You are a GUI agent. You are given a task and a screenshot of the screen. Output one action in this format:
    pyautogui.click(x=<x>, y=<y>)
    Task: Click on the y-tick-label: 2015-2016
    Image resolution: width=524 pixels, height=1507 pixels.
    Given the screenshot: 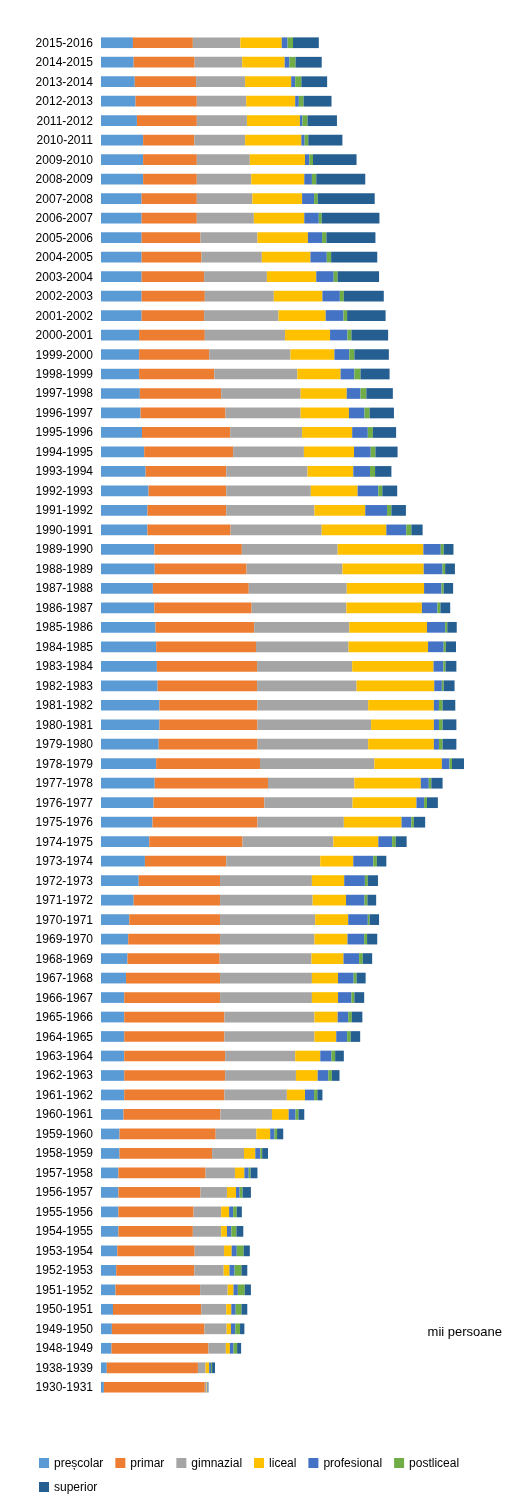 What is the action you would take?
    pyautogui.click(x=64, y=42)
    